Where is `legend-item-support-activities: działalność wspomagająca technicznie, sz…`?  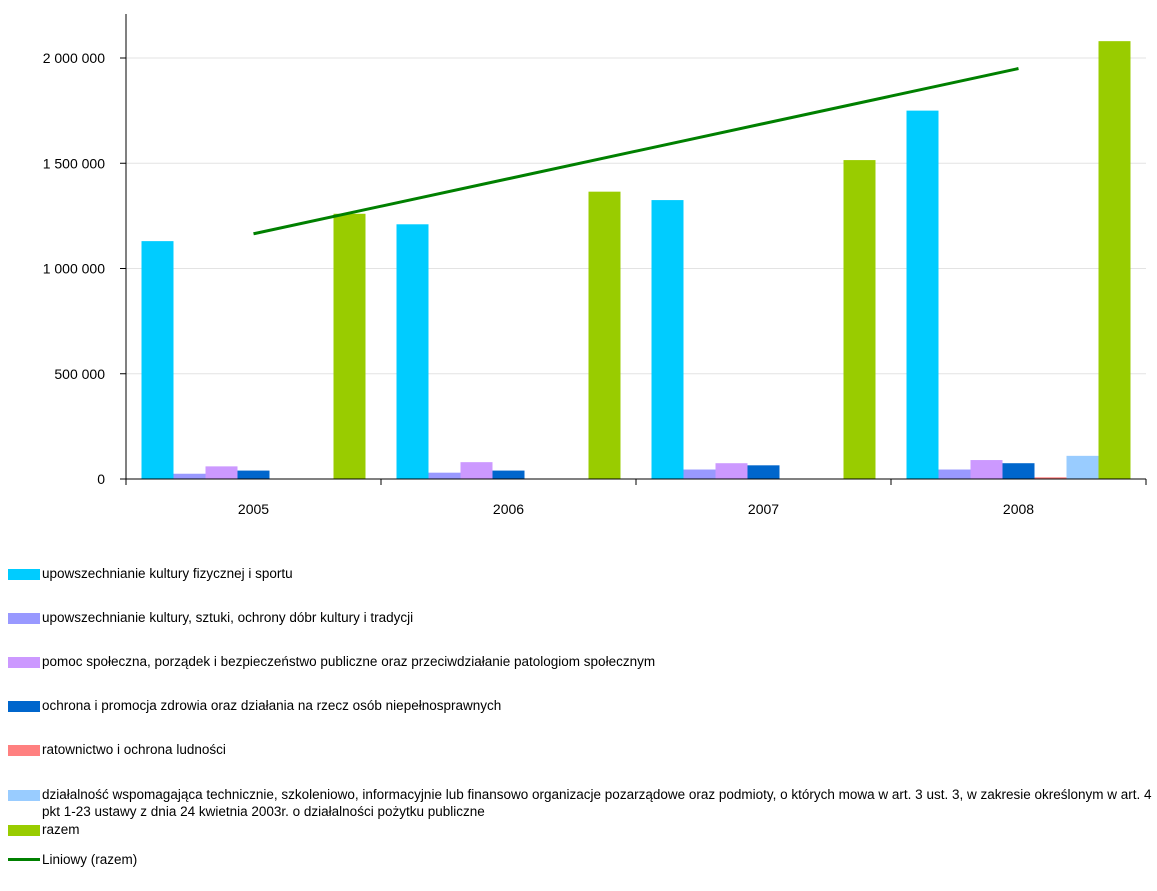 legend-item-support-activities: działalność wspomagająca technicznie, sz… is located at coordinates (580, 803).